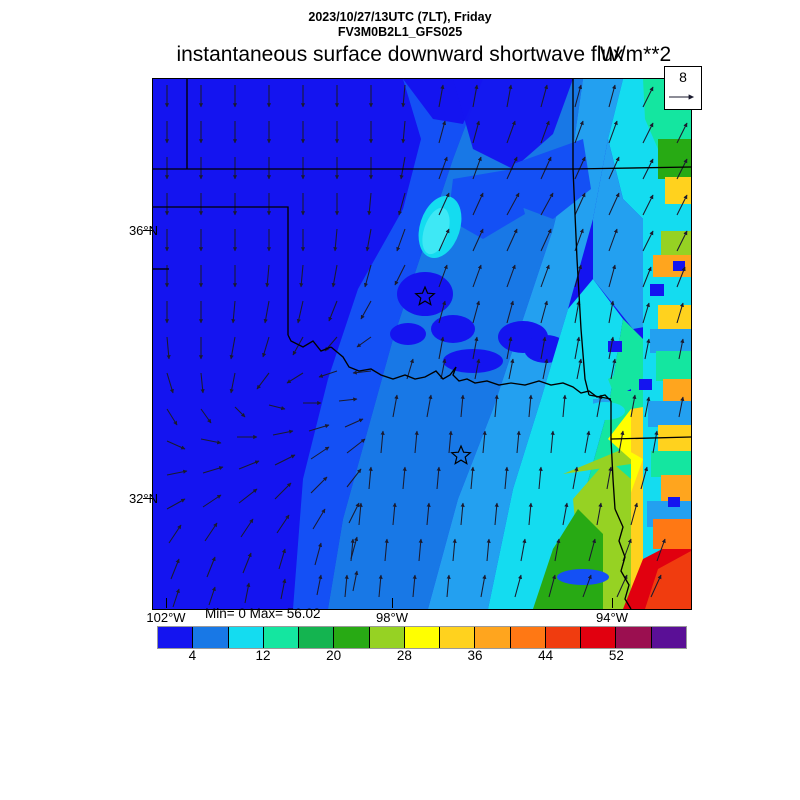 Image resolution: width=800 pixels, height=800 pixels. I want to click on title-model-line: FV3M0B2L1_GFS025, so click(400, 32).